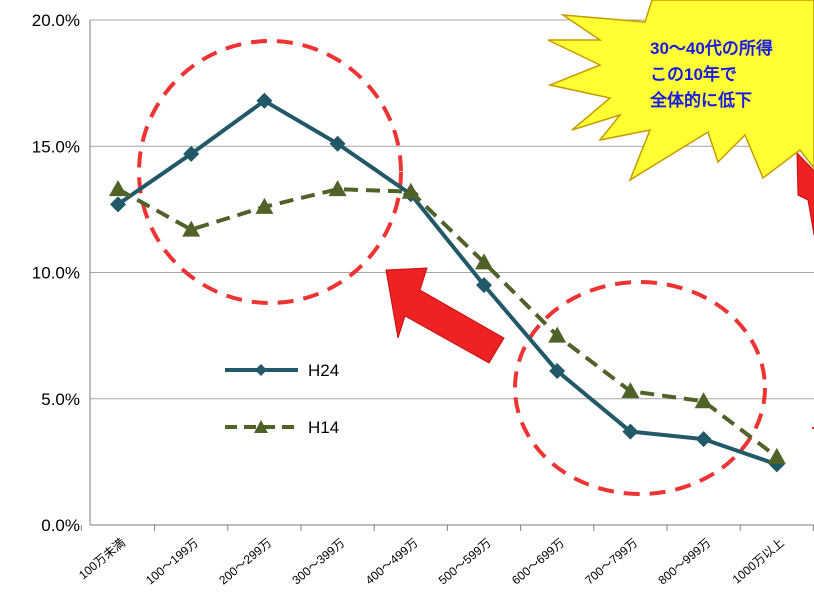 The width and height of the screenshot is (814, 609). What do you see at coordinates (261, 426) in the screenshot?
I see `legend-h14-marker` at bounding box center [261, 426].